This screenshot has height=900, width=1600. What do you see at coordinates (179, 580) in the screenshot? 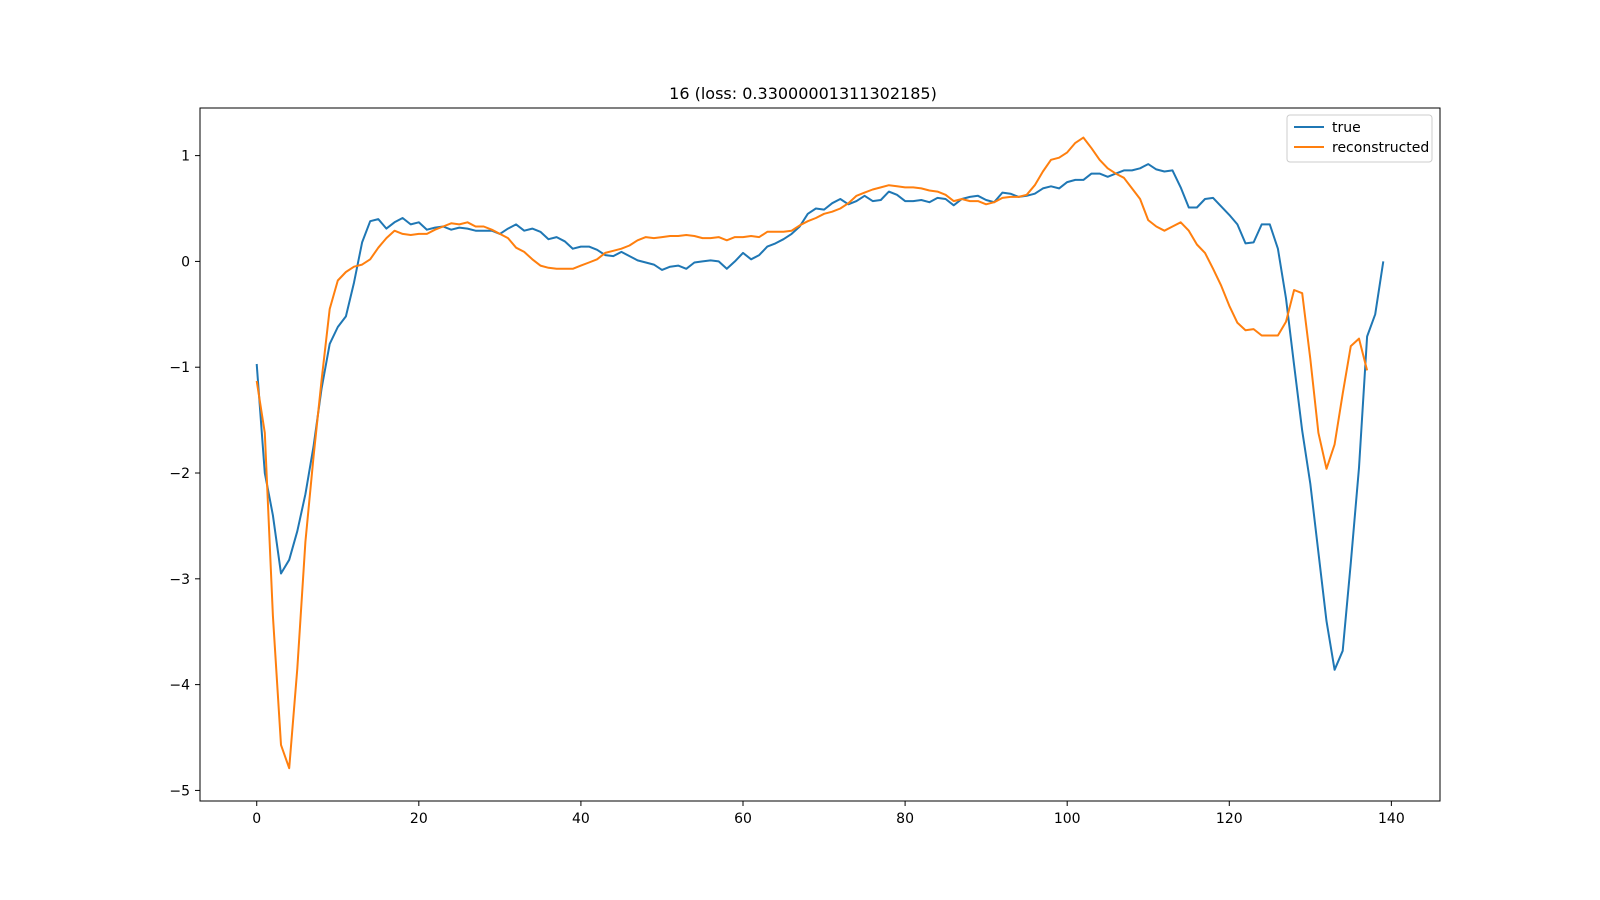
I see `y-tick-label: −3` at bounding box center [179, 580].